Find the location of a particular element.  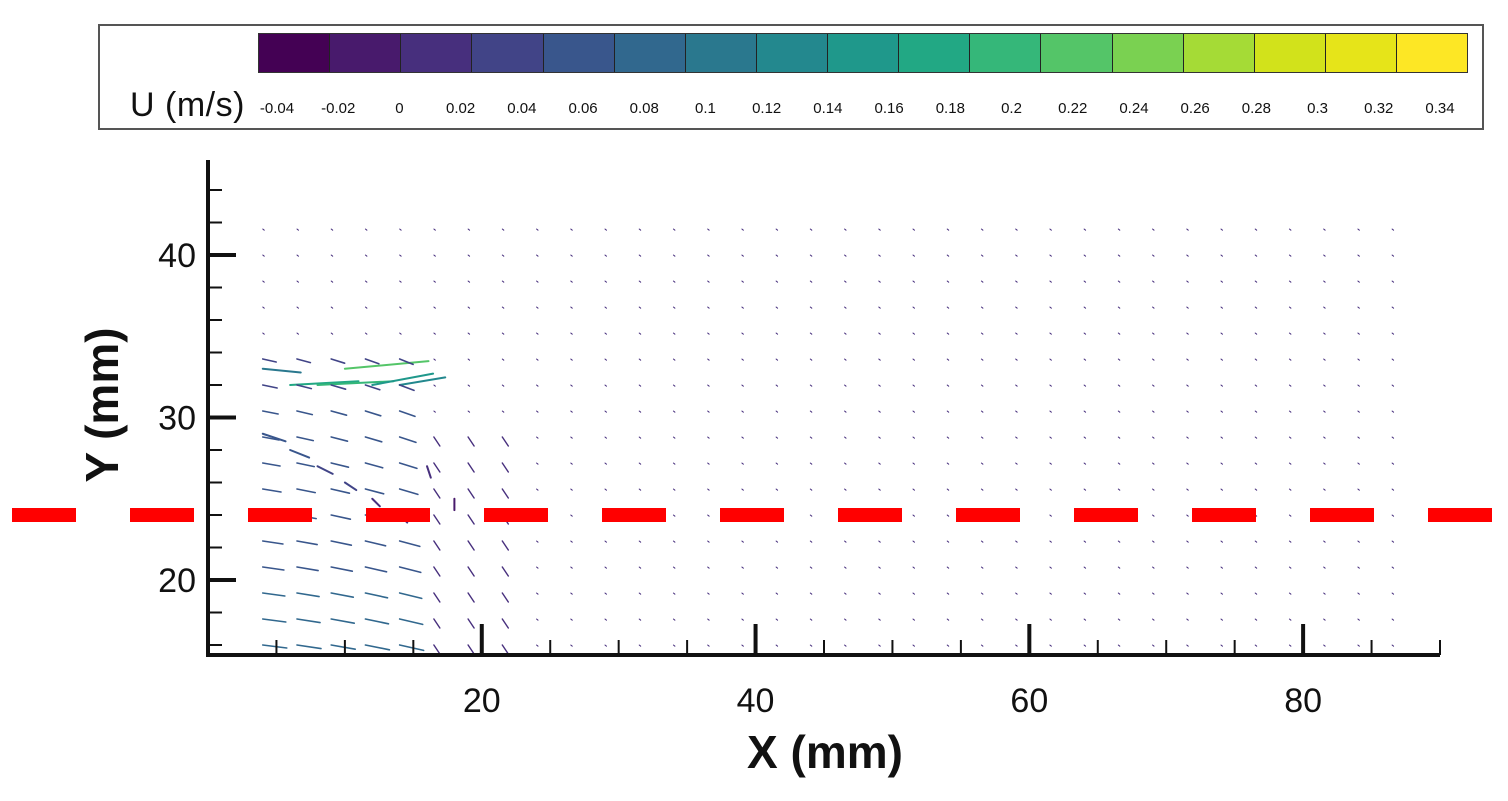

colorbar-tick-label: 0.14 is located at coordinates (828, 108).